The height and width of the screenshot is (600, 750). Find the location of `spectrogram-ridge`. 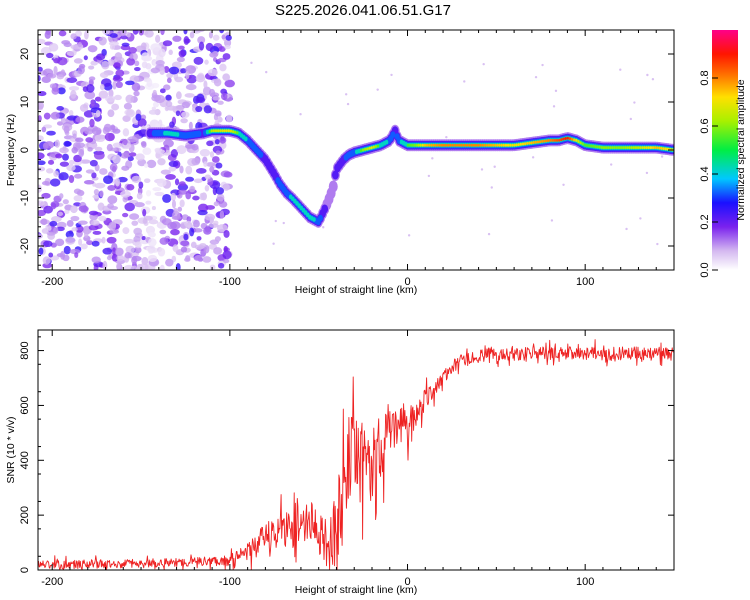

spectrogram-ridge is located at coordinates (409, 176).